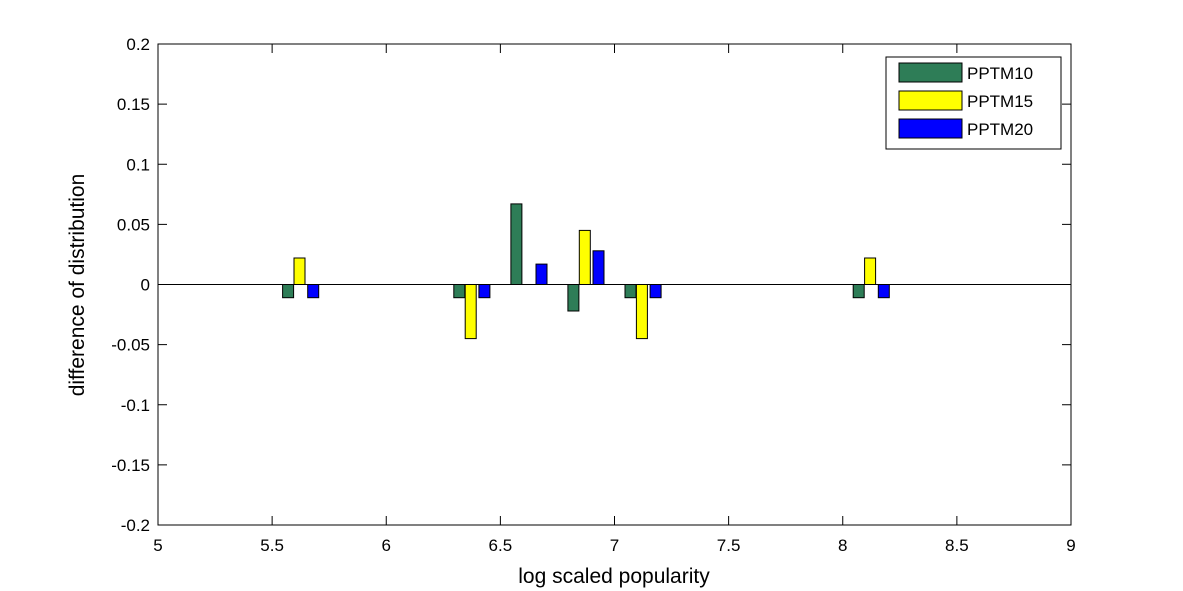 The width and height of the screenshot is (1183, 591). Describe the element at coordinates (1070, 545) in the screenshot. I see `x-tick-label: 9` at that location.